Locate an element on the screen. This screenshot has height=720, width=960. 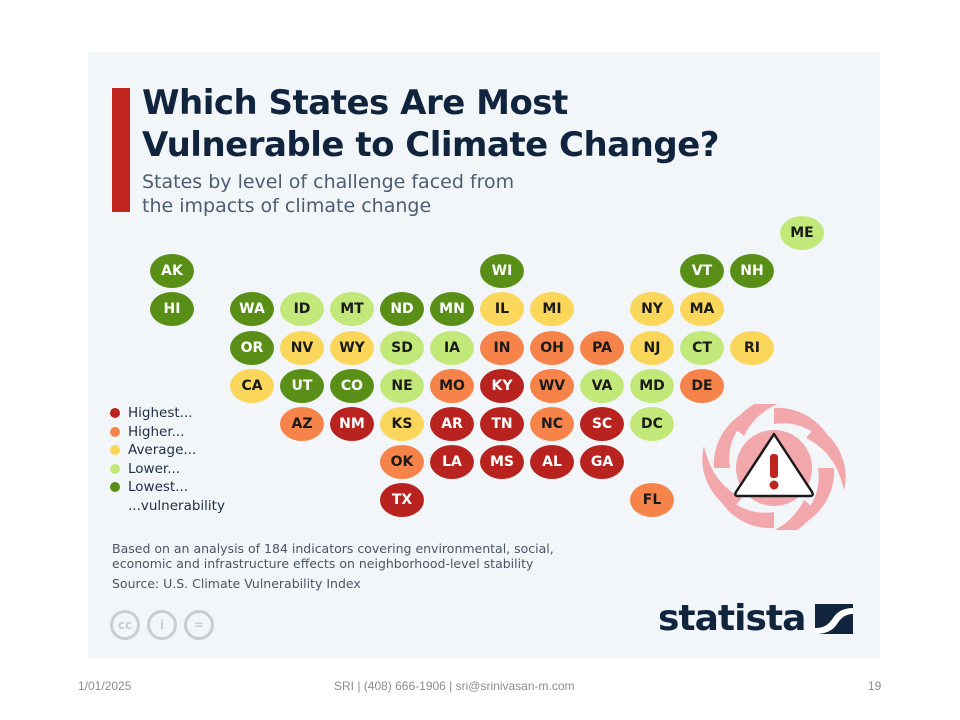
state-tile-or: OR is located at coordinates (252, 347).